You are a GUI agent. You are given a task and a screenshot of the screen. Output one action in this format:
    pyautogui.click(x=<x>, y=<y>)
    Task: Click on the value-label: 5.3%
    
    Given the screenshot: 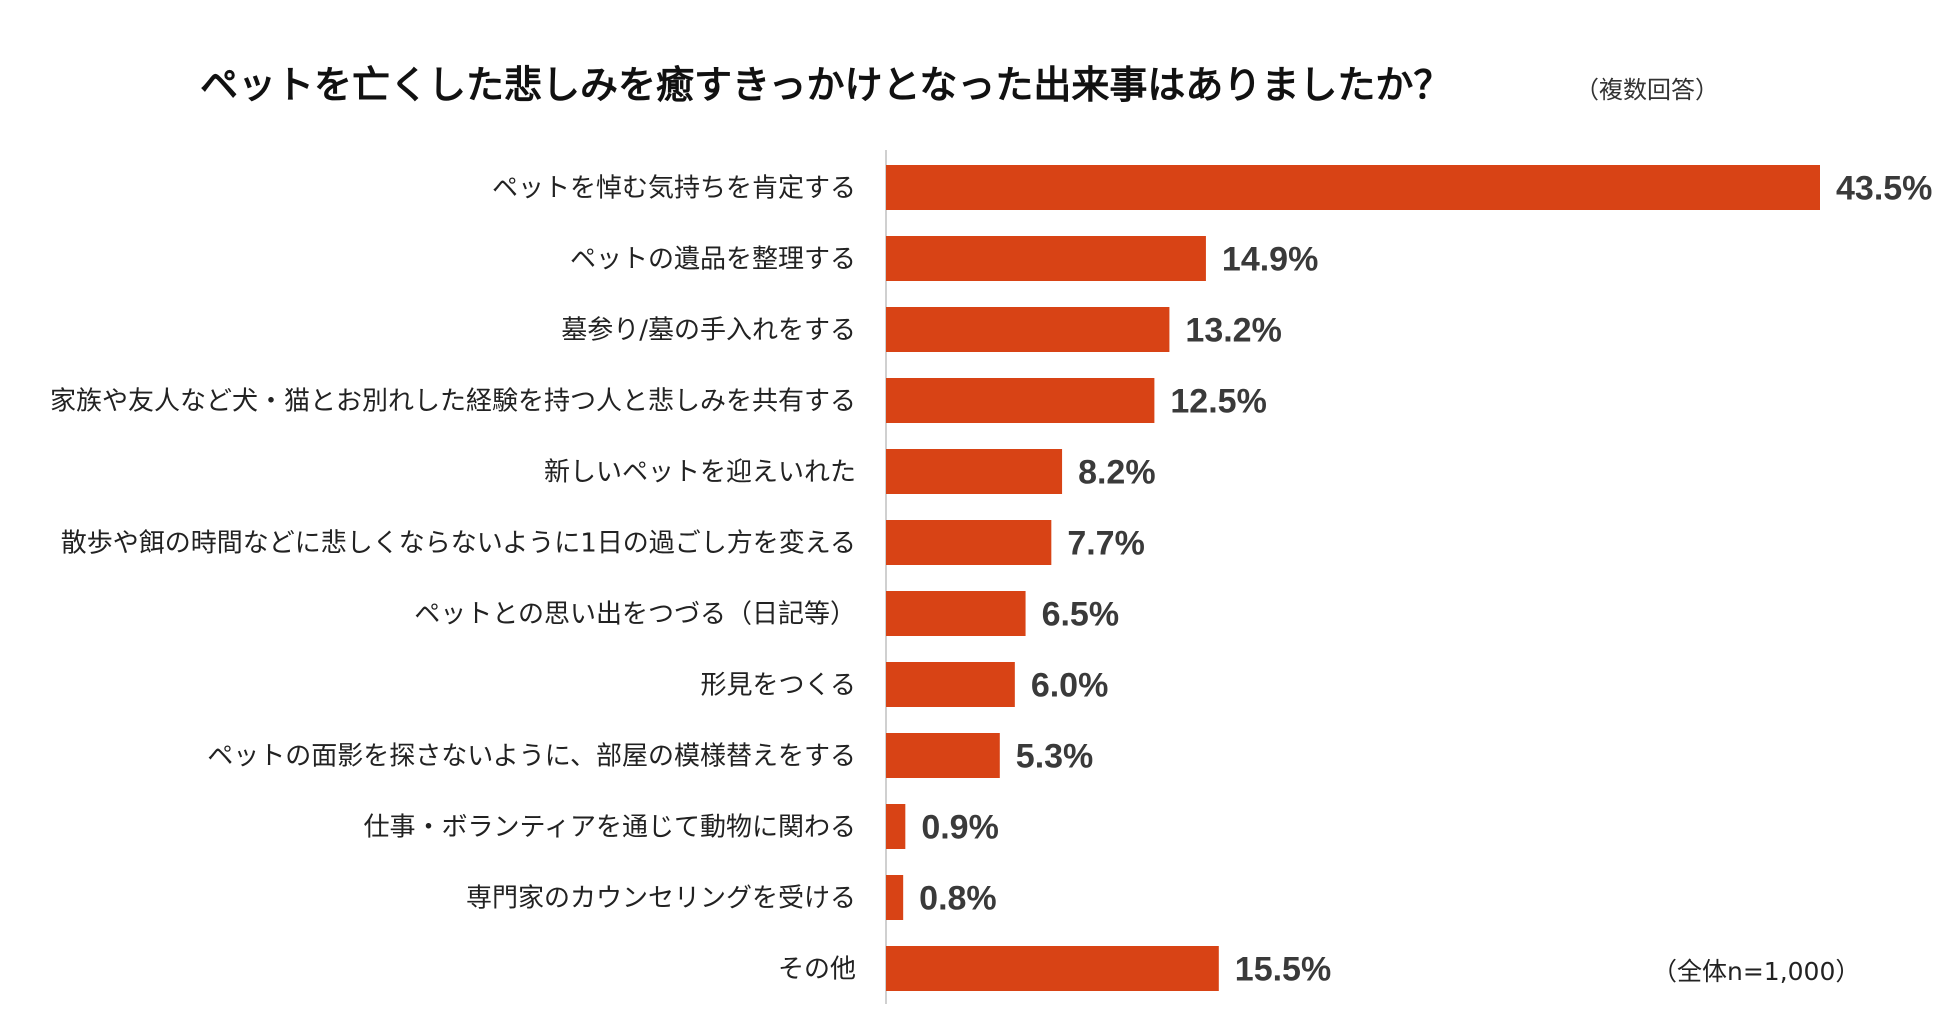 What is the action you would take?
    pyautogui.click(x=1055, y=757)
    